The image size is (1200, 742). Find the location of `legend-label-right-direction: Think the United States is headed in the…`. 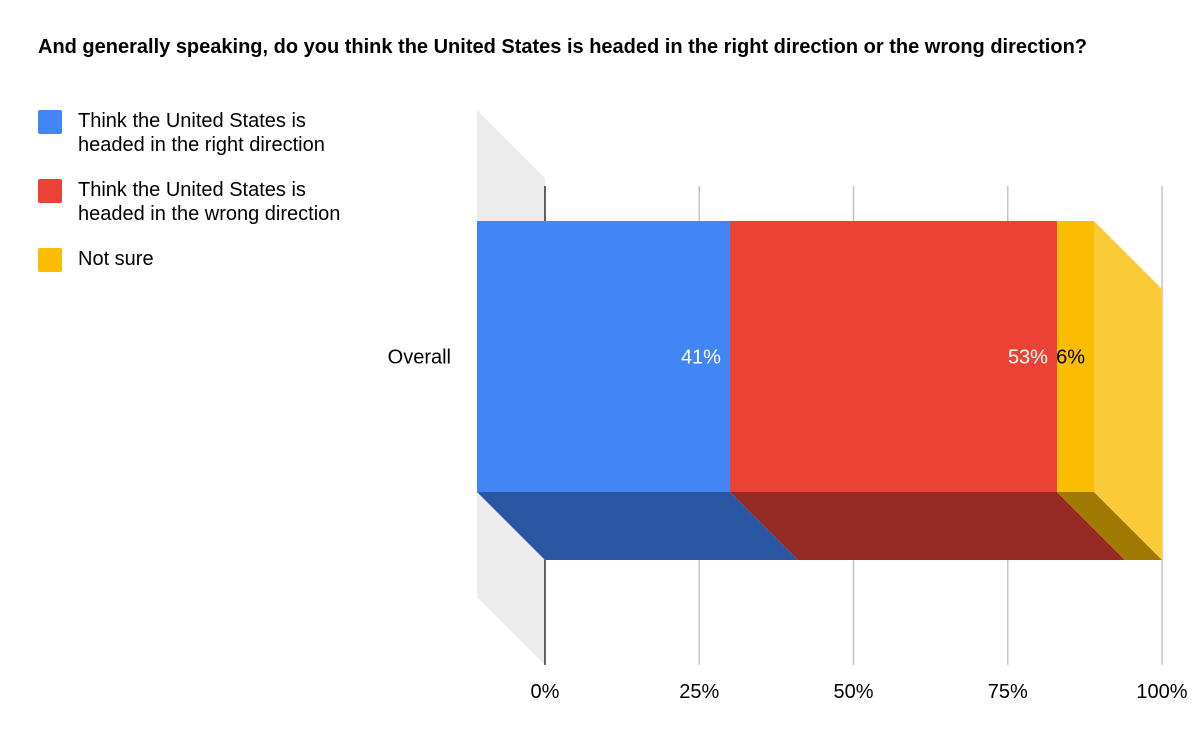

legend-label-right-direction: Think the United States is headed in the… is located at coordinates (201, 133).